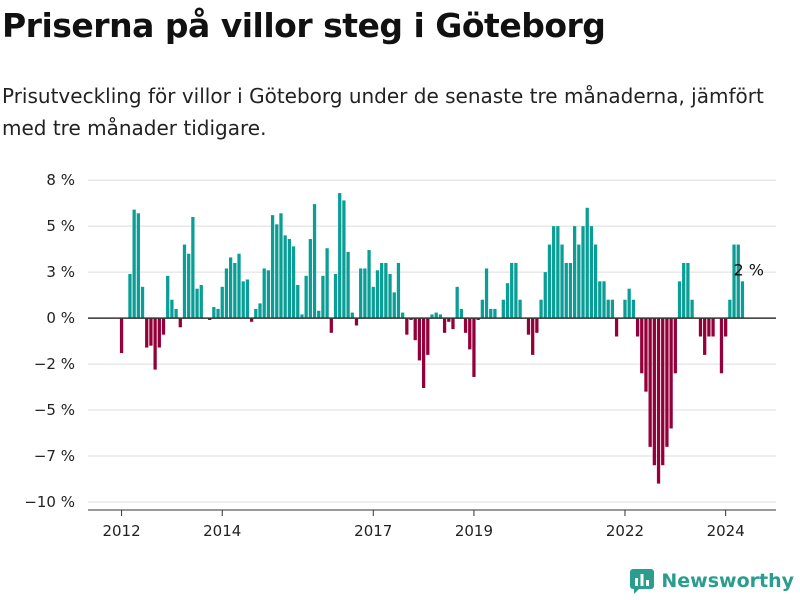 This screenshot has height=600, width=800. What do you see at coordinates (60, 318) in the screenshot?
I see `y-tick-label: 0 %` at bounding box center [60, 318].